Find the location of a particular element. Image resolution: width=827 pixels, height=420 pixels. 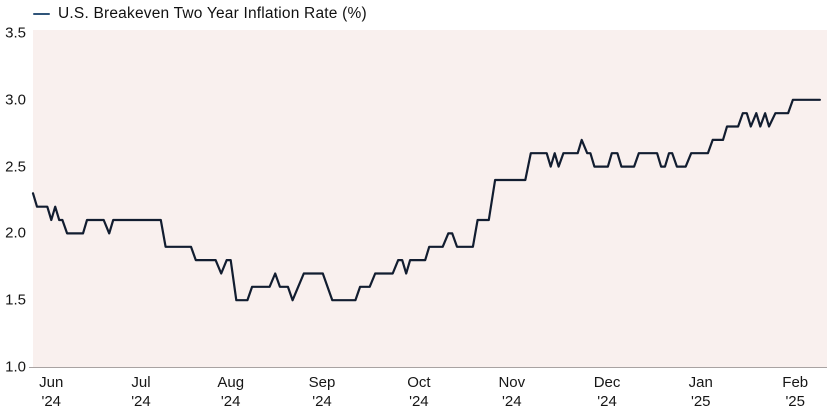

x-axis-label: Oct '24 is located at coordinates (418, 392).